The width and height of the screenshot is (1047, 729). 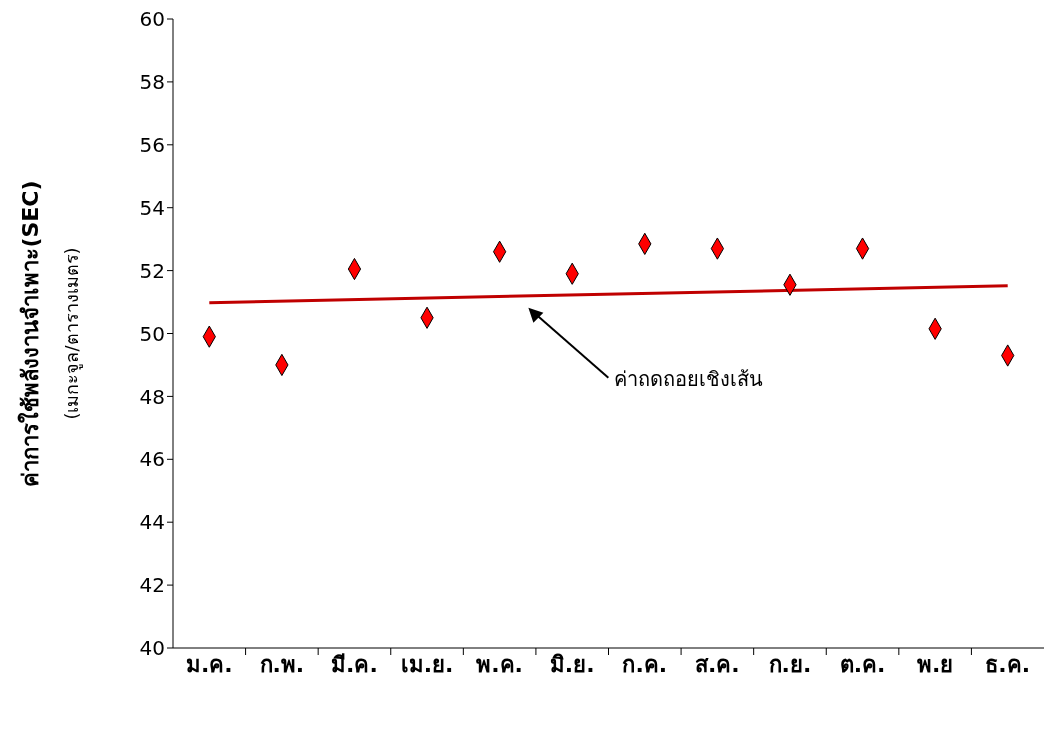 What do you see at coordinates (152, 522) in the screenshot?
I see `y-tick-label: 44` at bounding box center [152, 522].